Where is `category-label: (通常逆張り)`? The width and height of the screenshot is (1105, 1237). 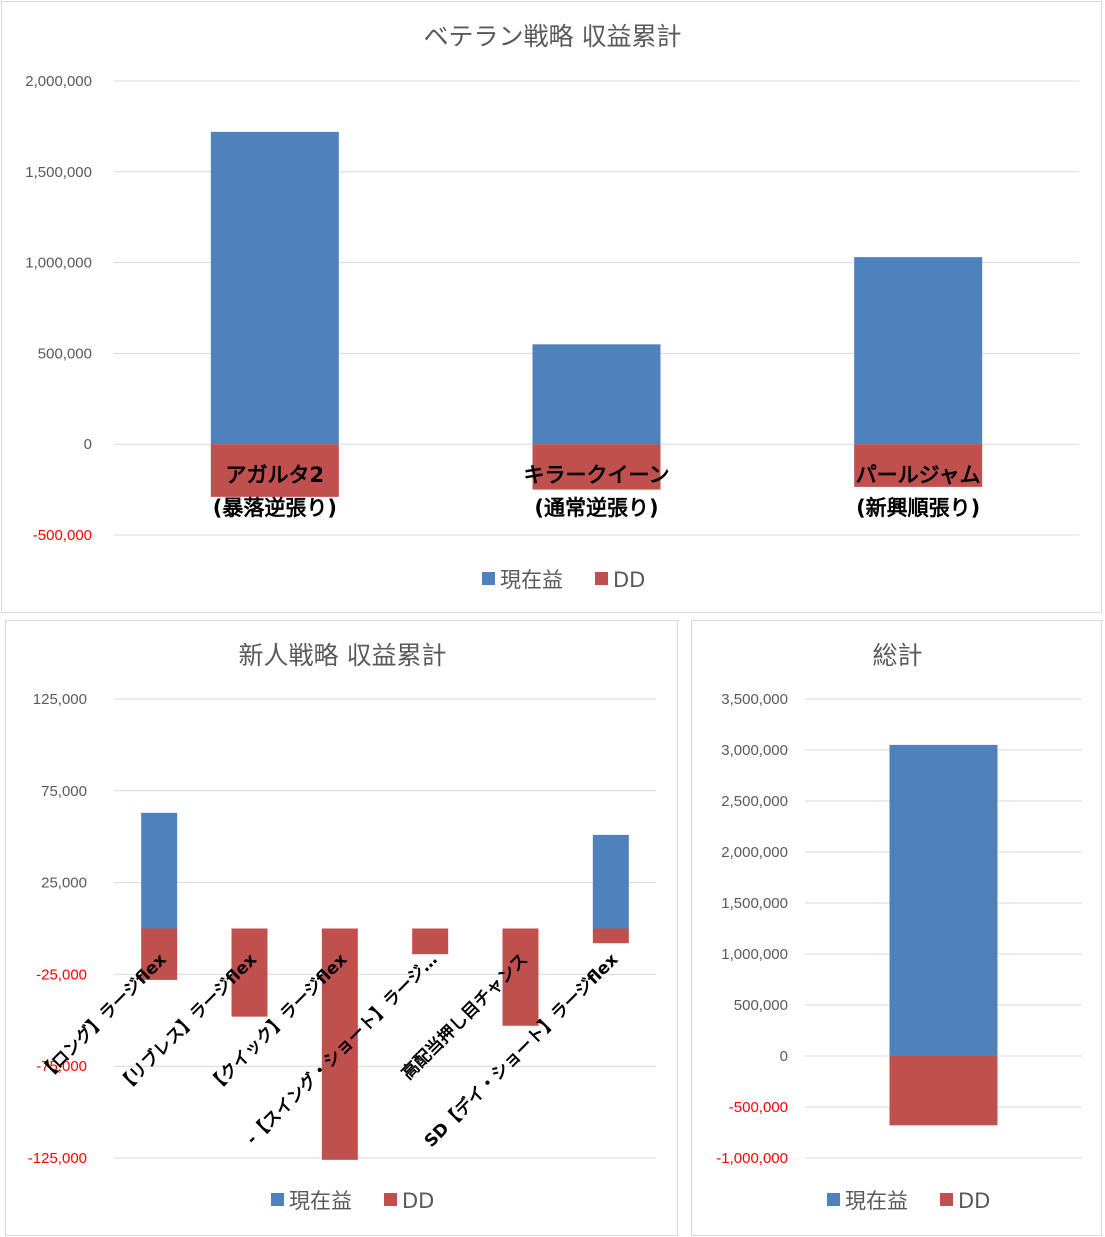
category-label: (通常逆張り) is located at coordinates (596, 508).